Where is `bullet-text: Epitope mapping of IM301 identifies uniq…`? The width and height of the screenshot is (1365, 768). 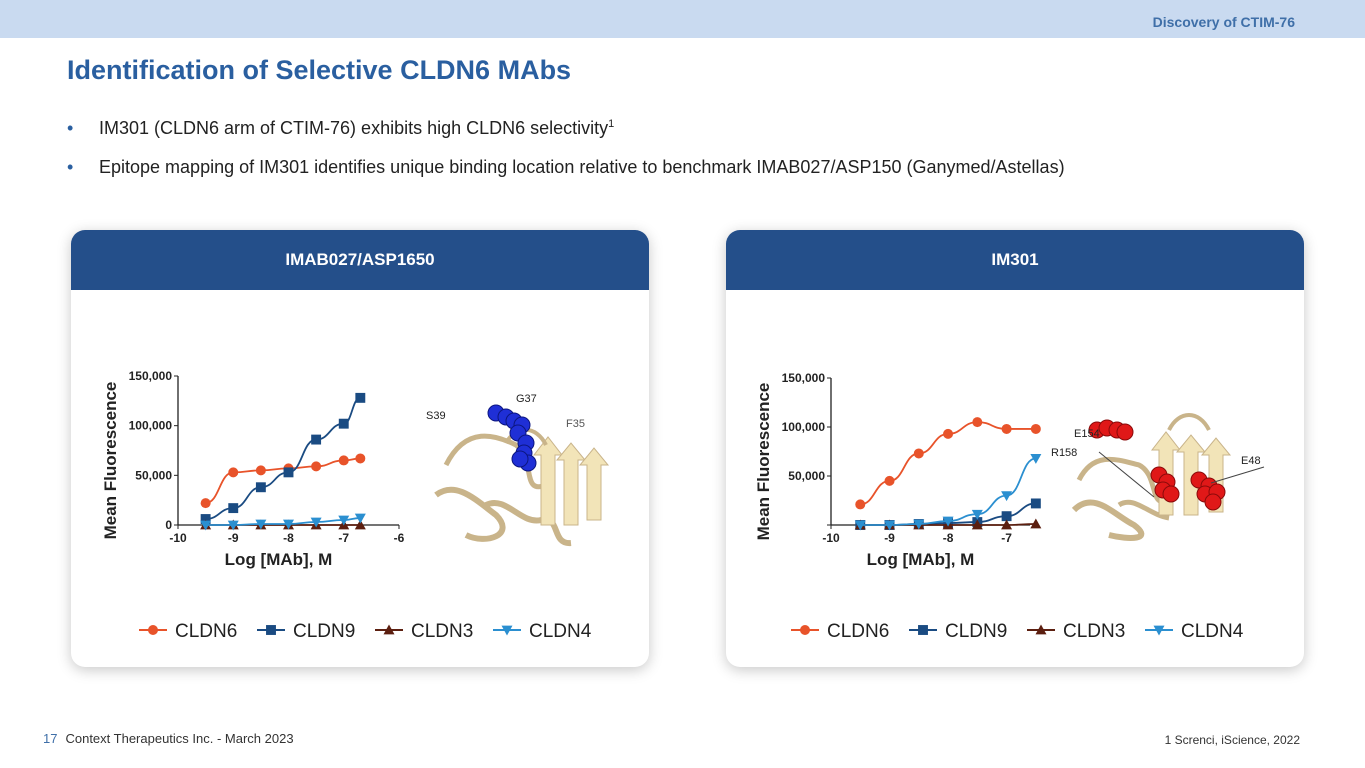
bullet-text: Epitope mapping of IM301 identifies uniq… is located at coordinates (582, 167).